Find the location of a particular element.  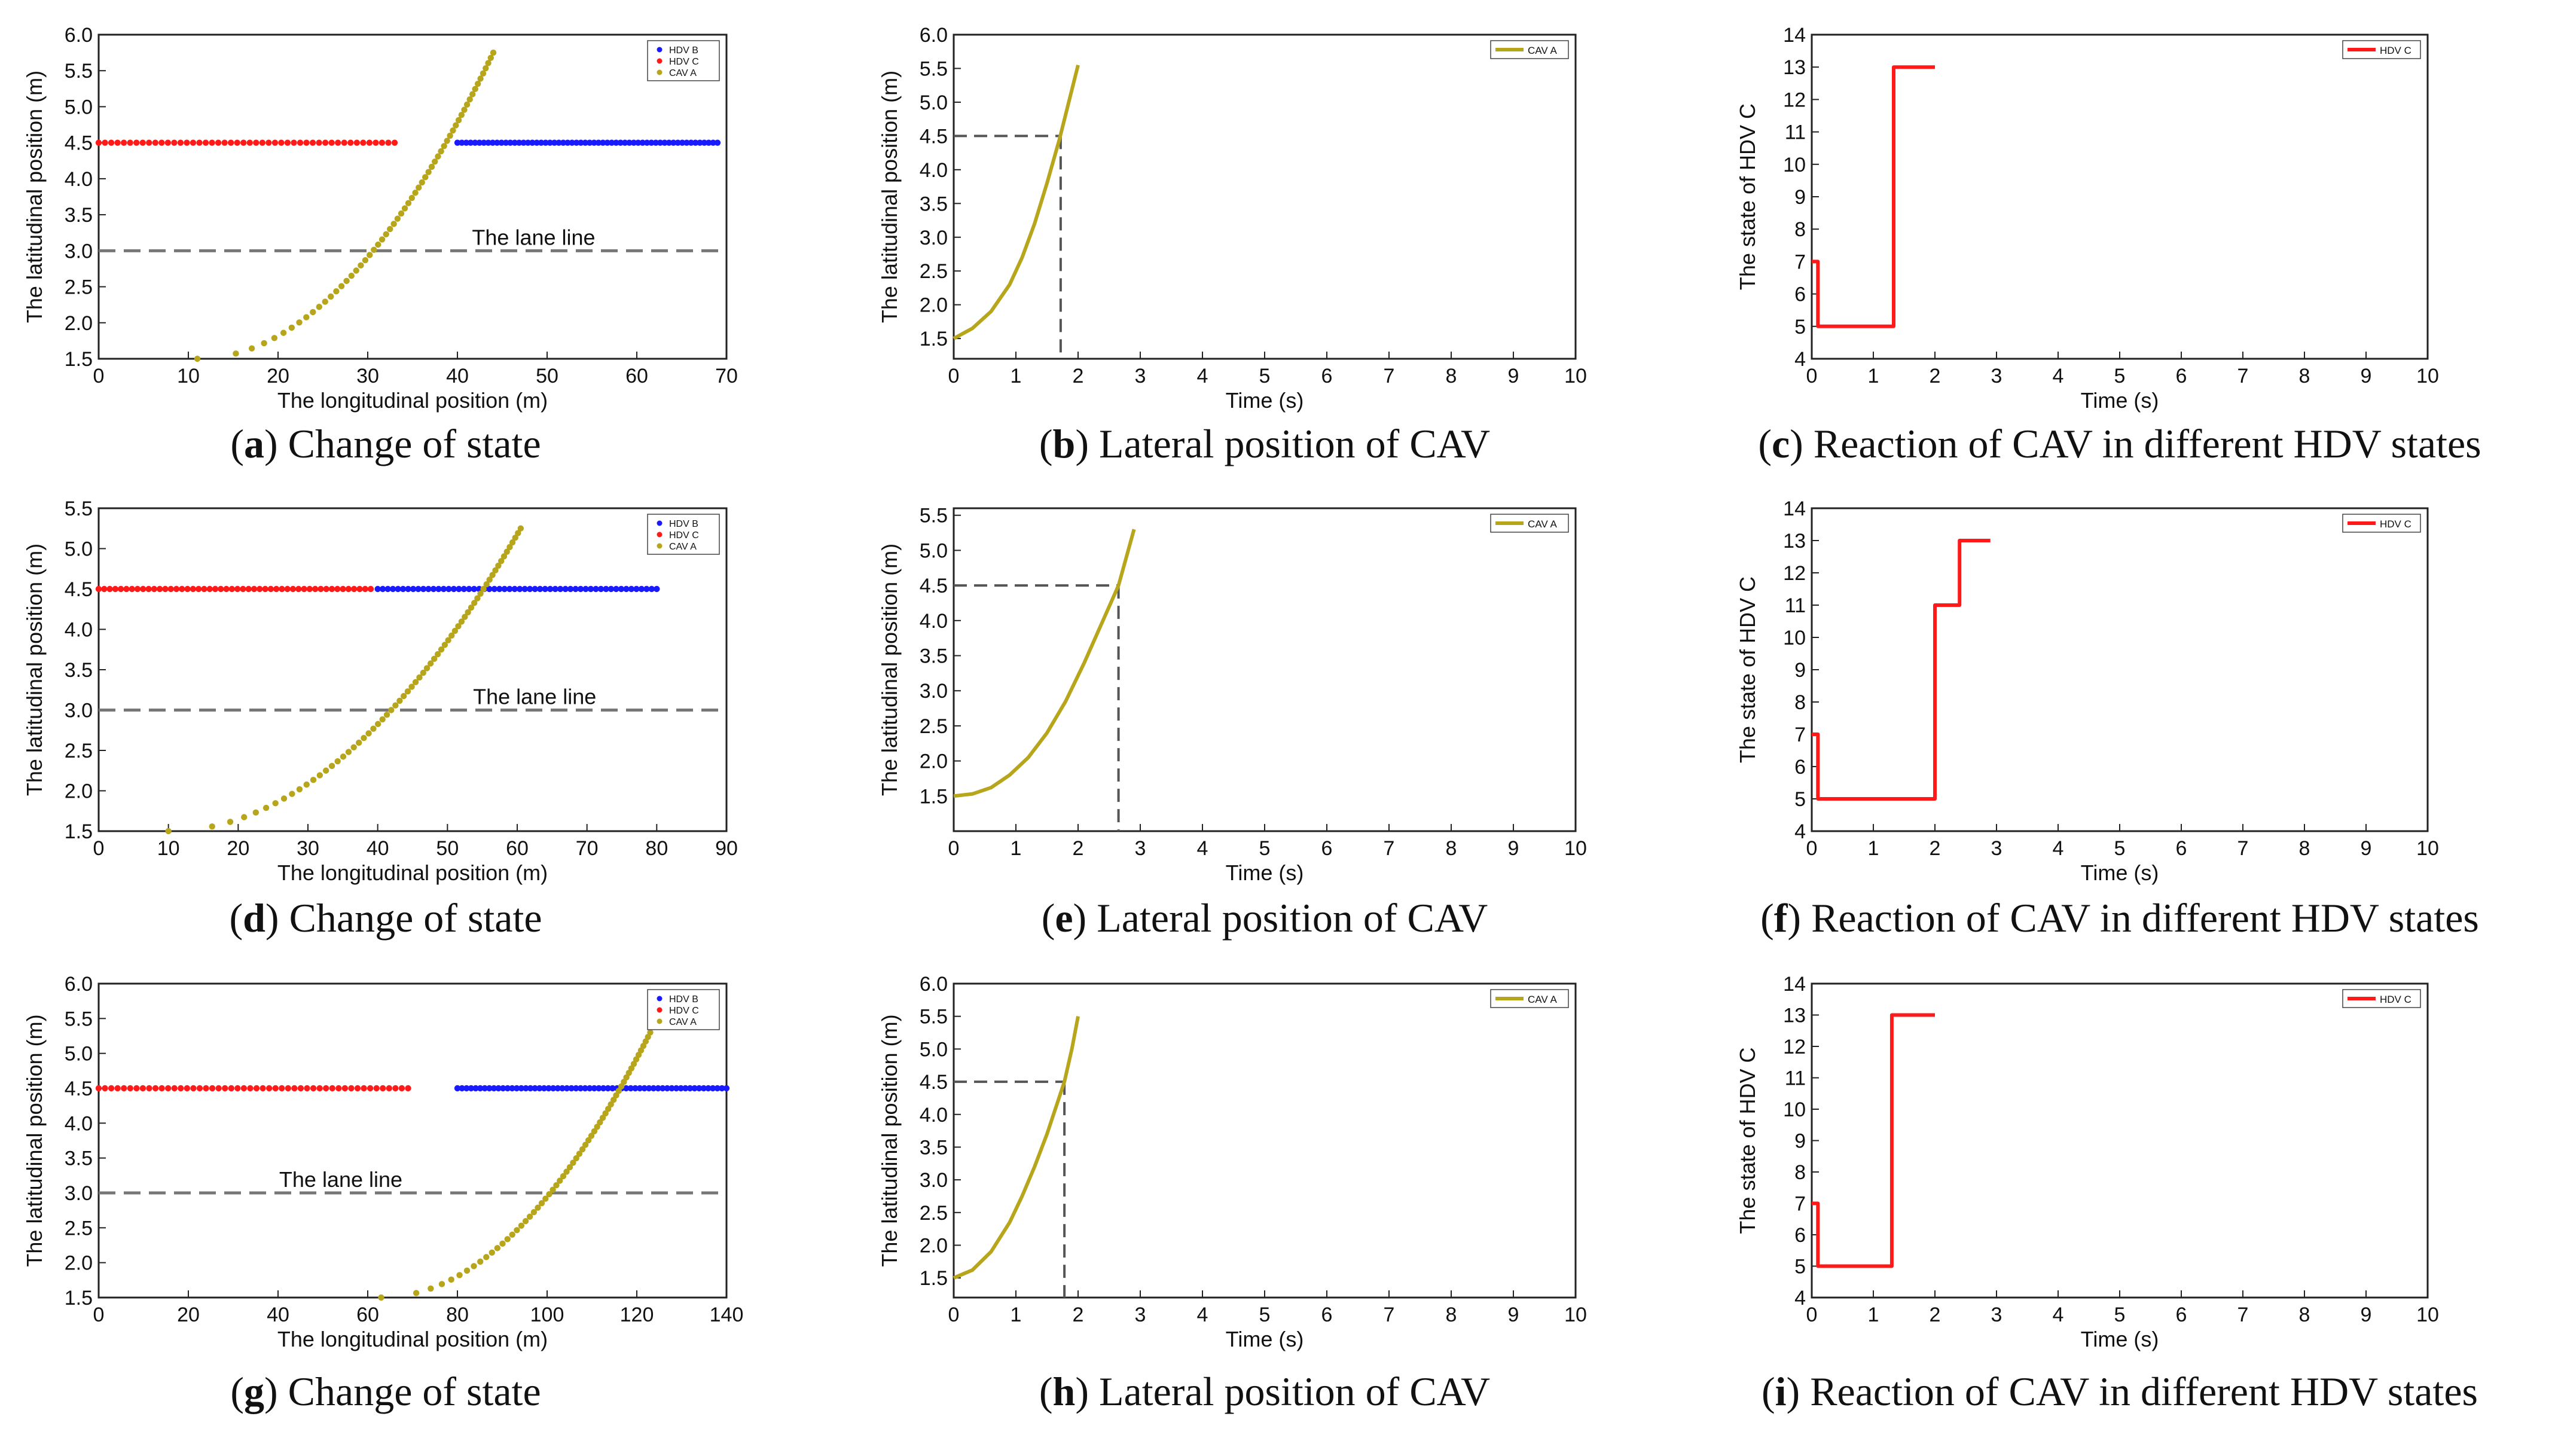

x-tick-label: 5 is located at coordinates (2120, 849).